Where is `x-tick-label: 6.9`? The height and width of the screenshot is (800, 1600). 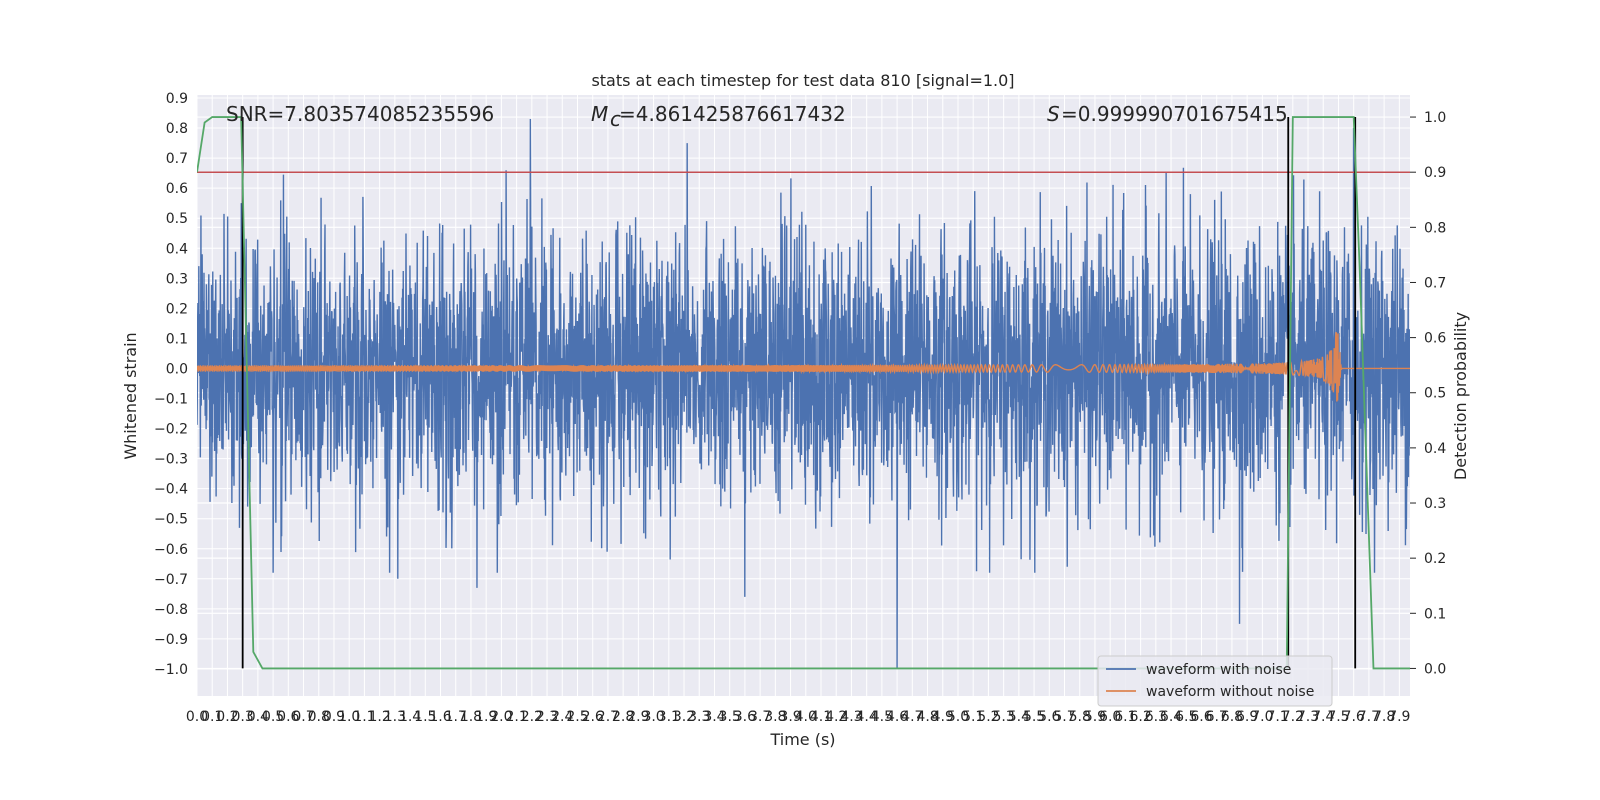
x-tick-label: 6.9 is located at coordinates (1247, 717).